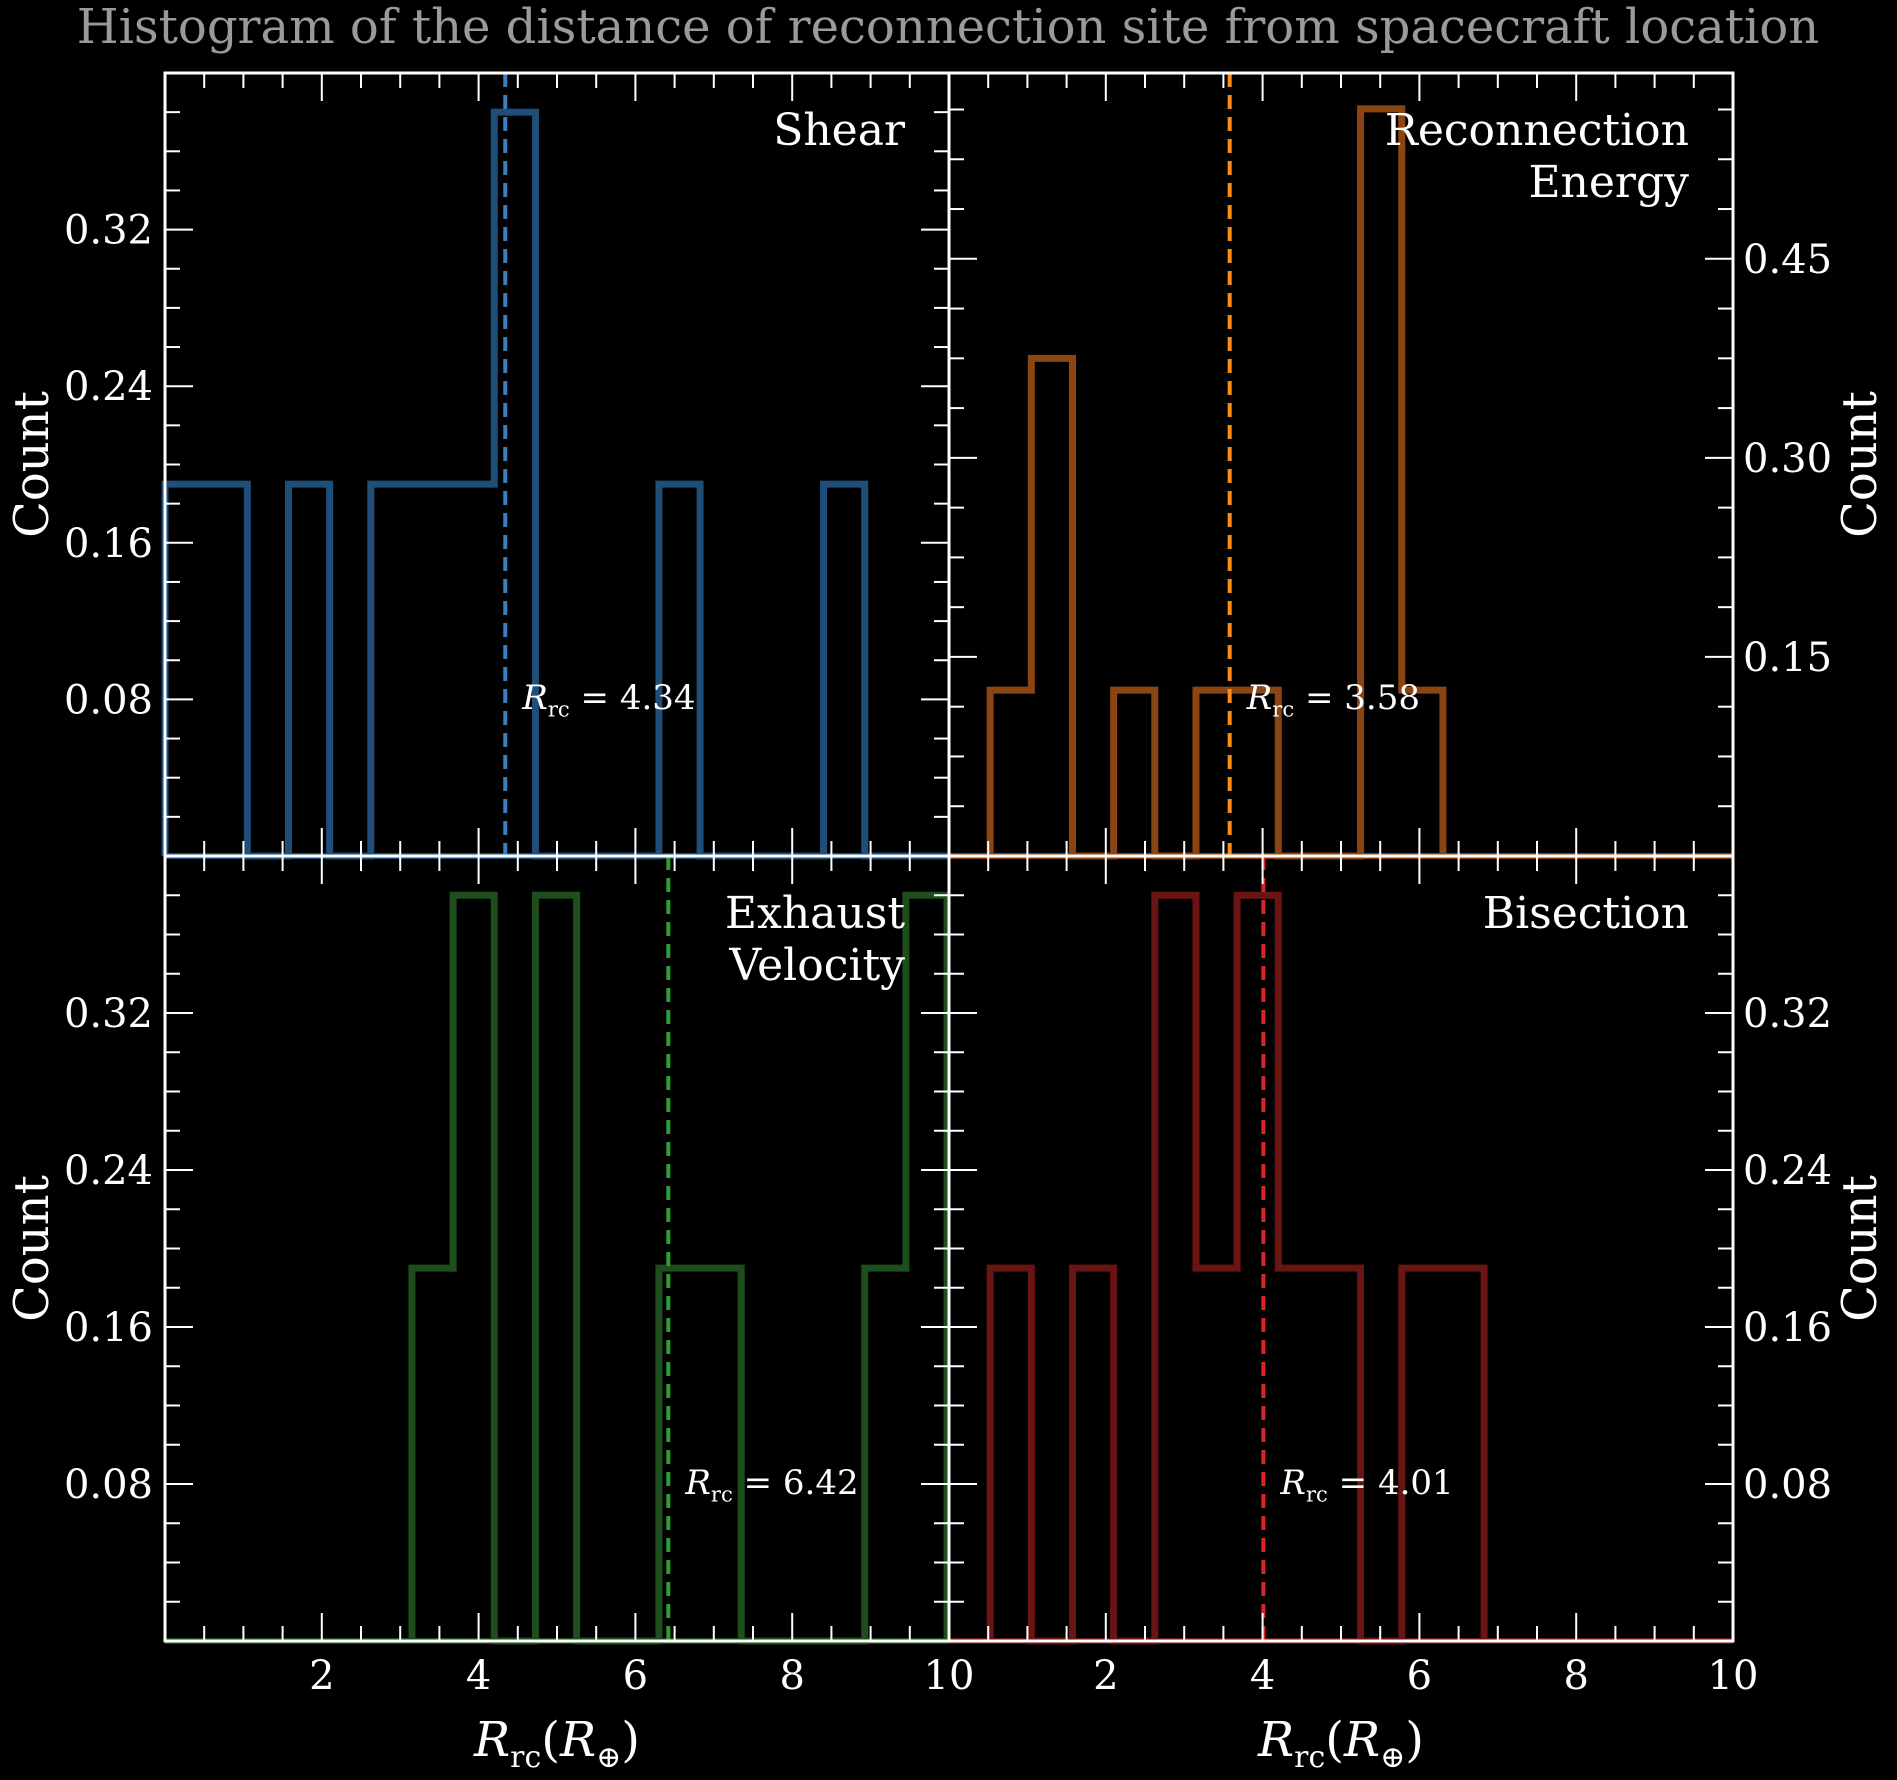 Image resolution: width=1897 pixels, height=1780 pixels. I want to click on y-tick-label: 0.45, so click(1787, 260).